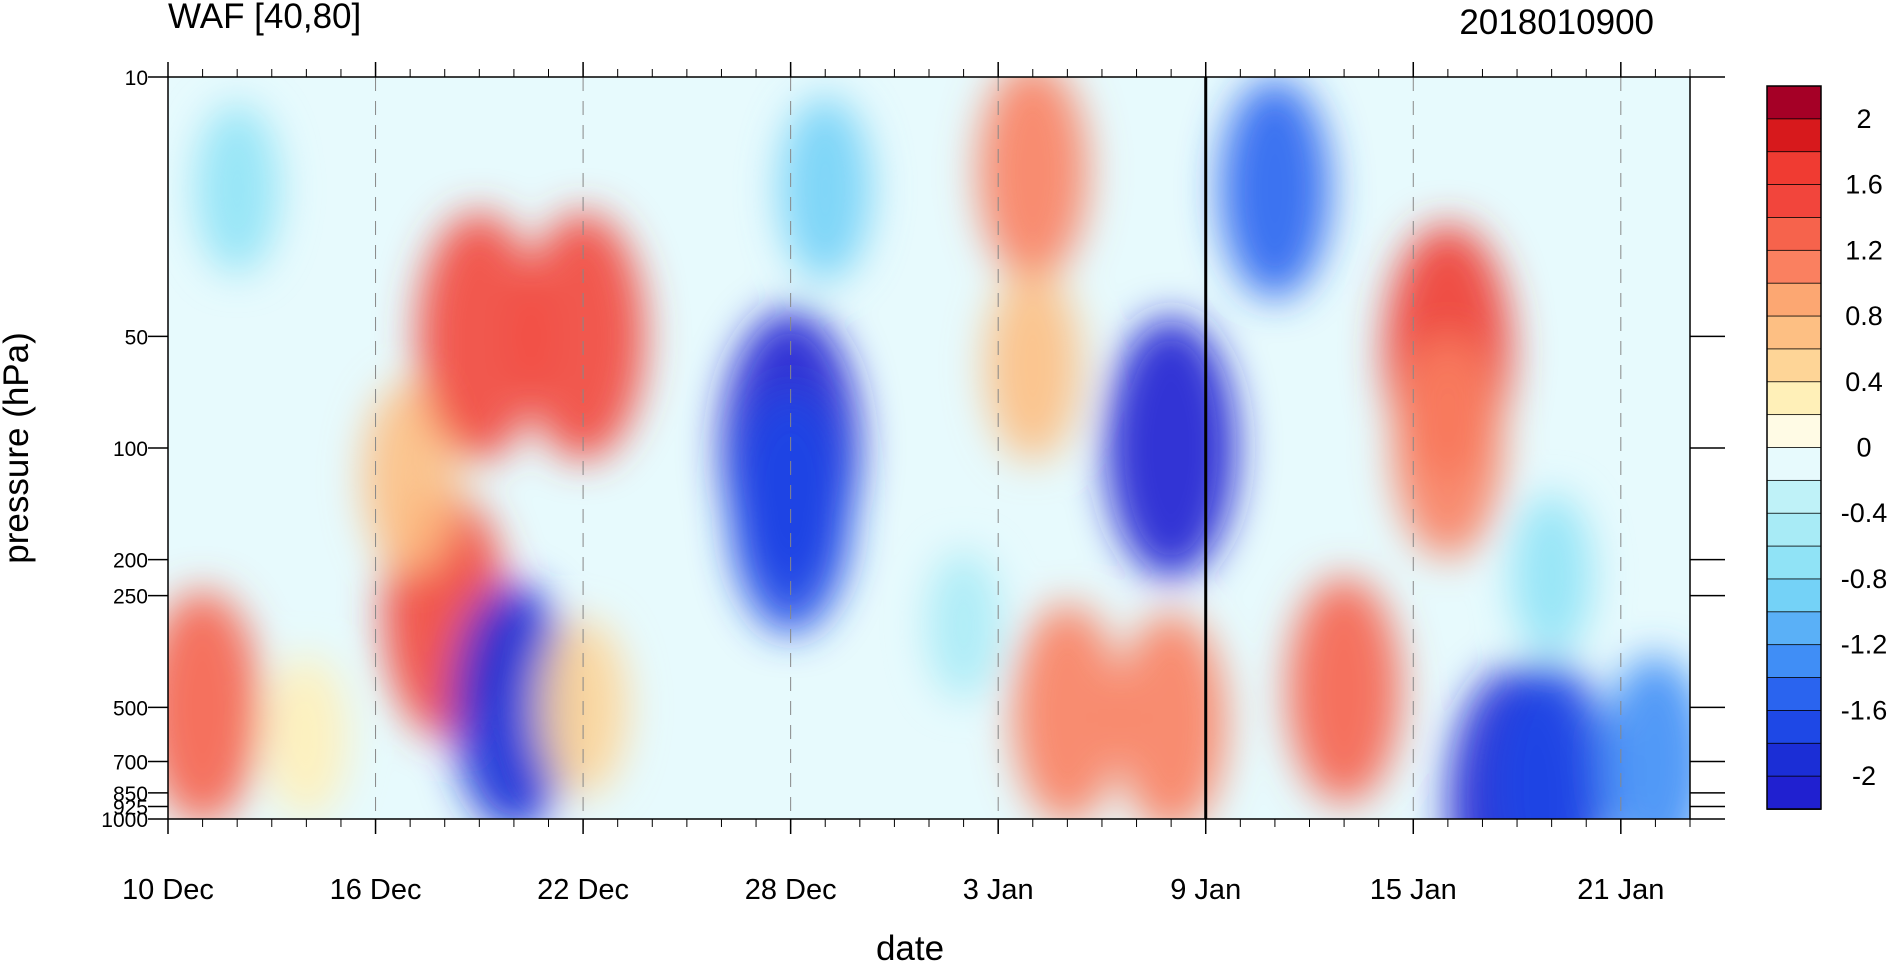 The image size is (1889, 961). What do you see at coordinates (130, 807) in the screenshot?
I see `y-tick-label: 925` at bounding box center [130, 807].